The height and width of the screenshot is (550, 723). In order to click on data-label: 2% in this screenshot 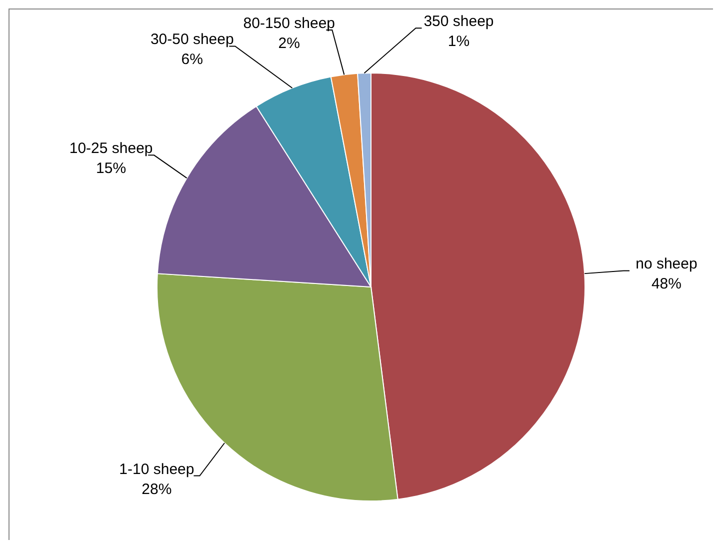, I will do `click(289, 43)`.